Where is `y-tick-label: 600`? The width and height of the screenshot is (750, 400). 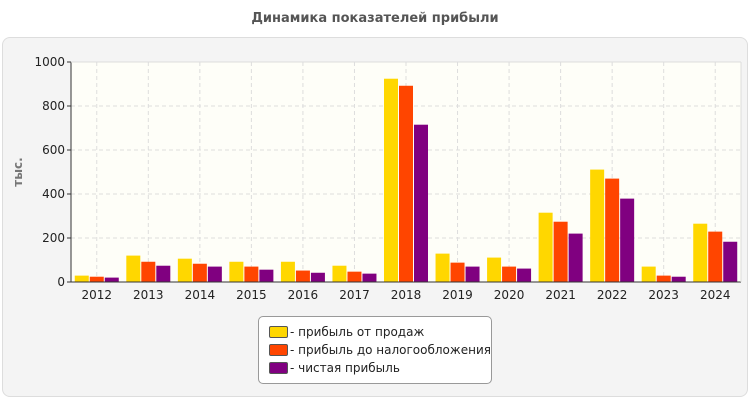
y-tick-label: 600 is located at coordinates (53, 150).